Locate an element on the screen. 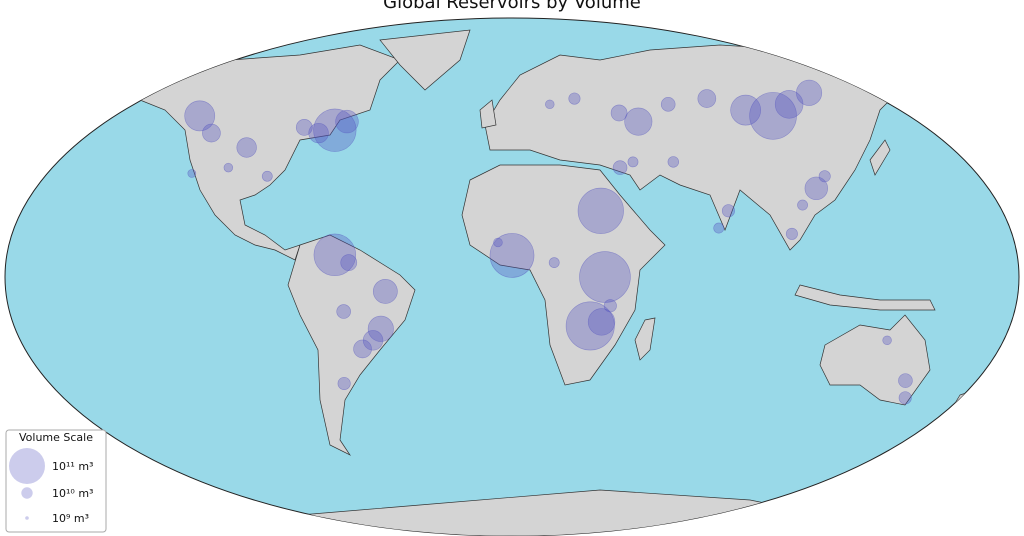  legend-items: 10¹¹ m³ 10¹⁰ m³ 10⁹ m³ is located at coordinates (51, 486).